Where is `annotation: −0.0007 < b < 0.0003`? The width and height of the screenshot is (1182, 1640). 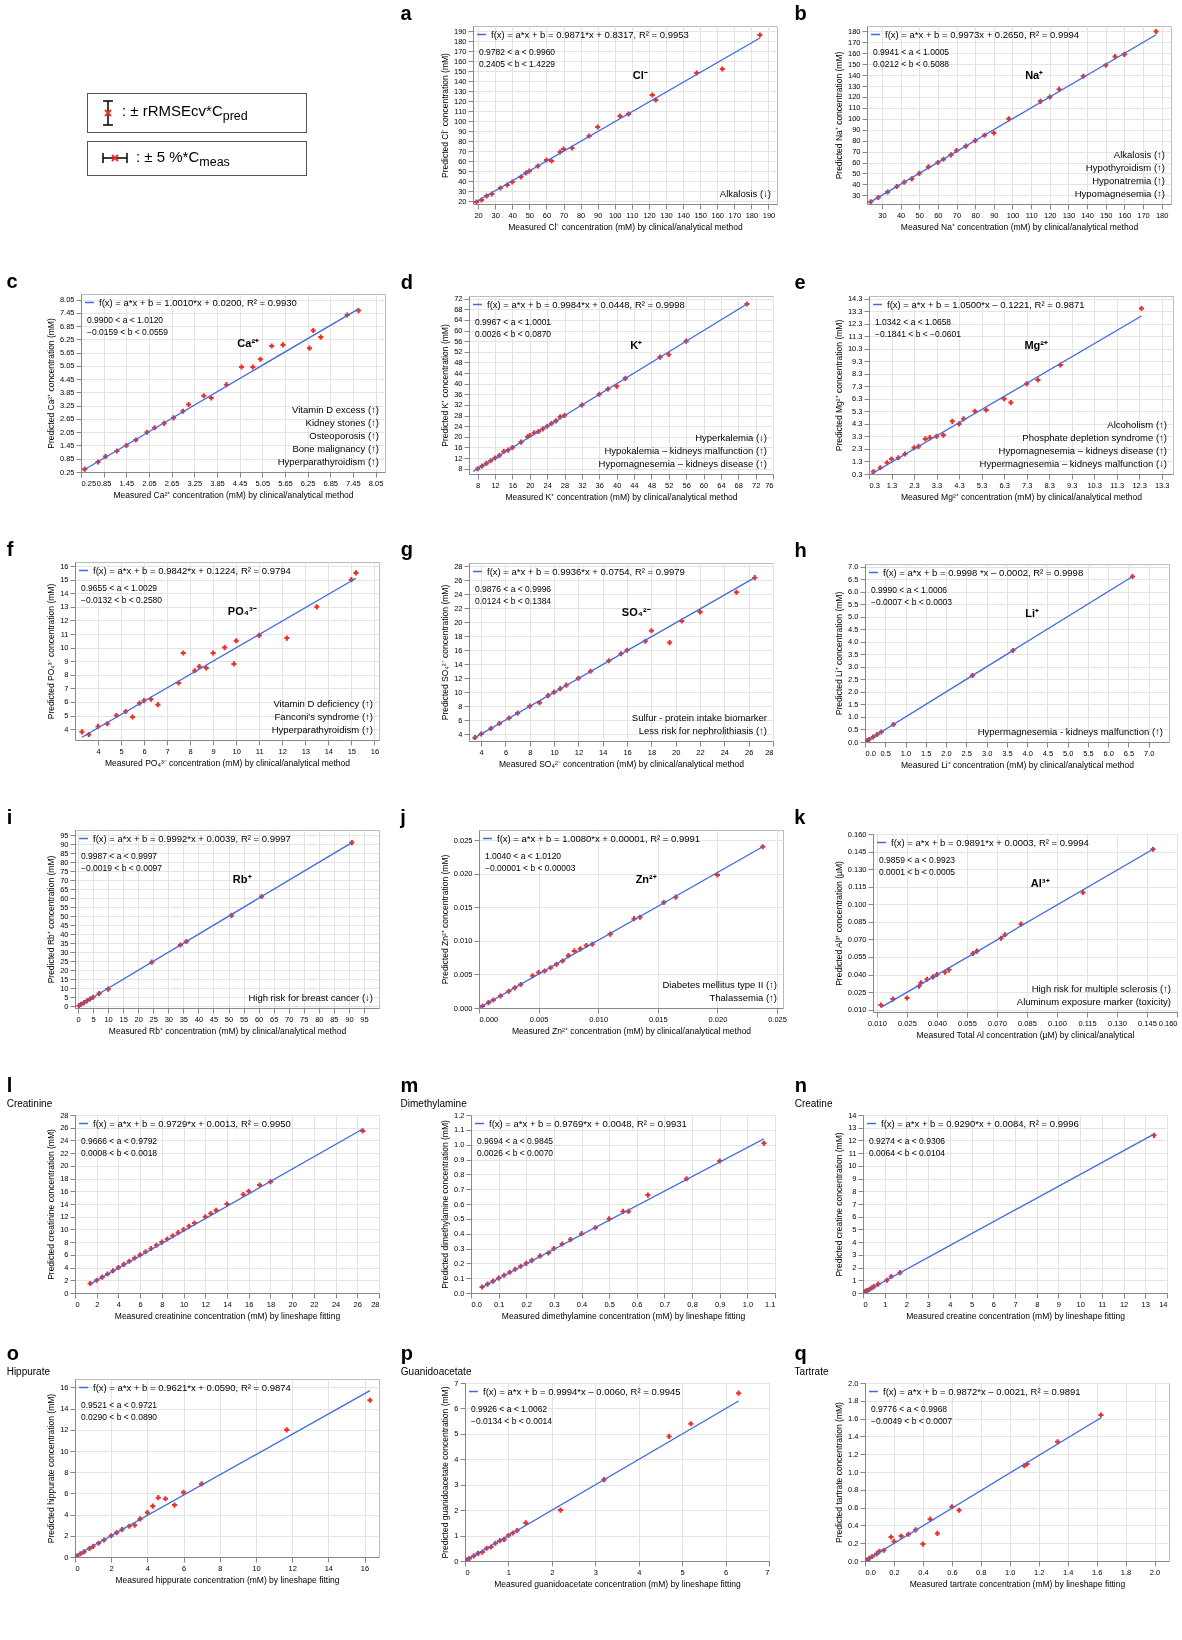 annotation: −0.0007 < b < 0.0003 is located at coordinates (912, 602).